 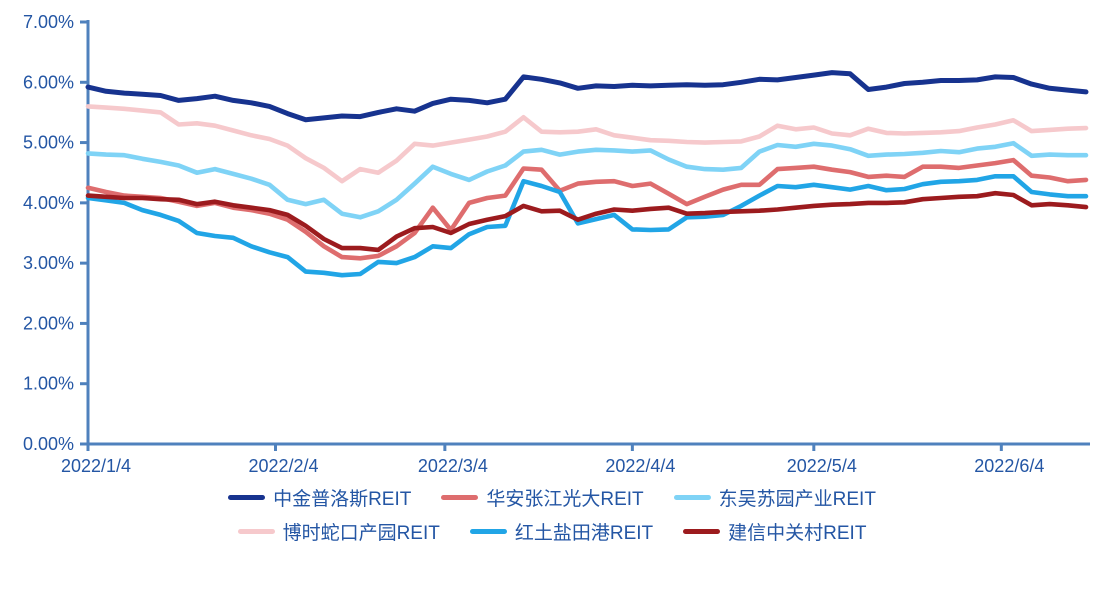 I want to click on x-axis-label: 2022/3/4, so click(x=453, y=466).